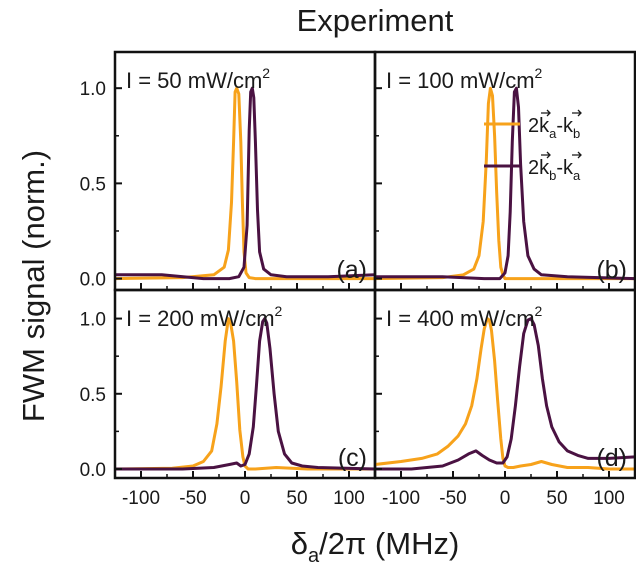 The image size is (636, 573). I want to click on panel-a-series-purple, so click(245, 183).